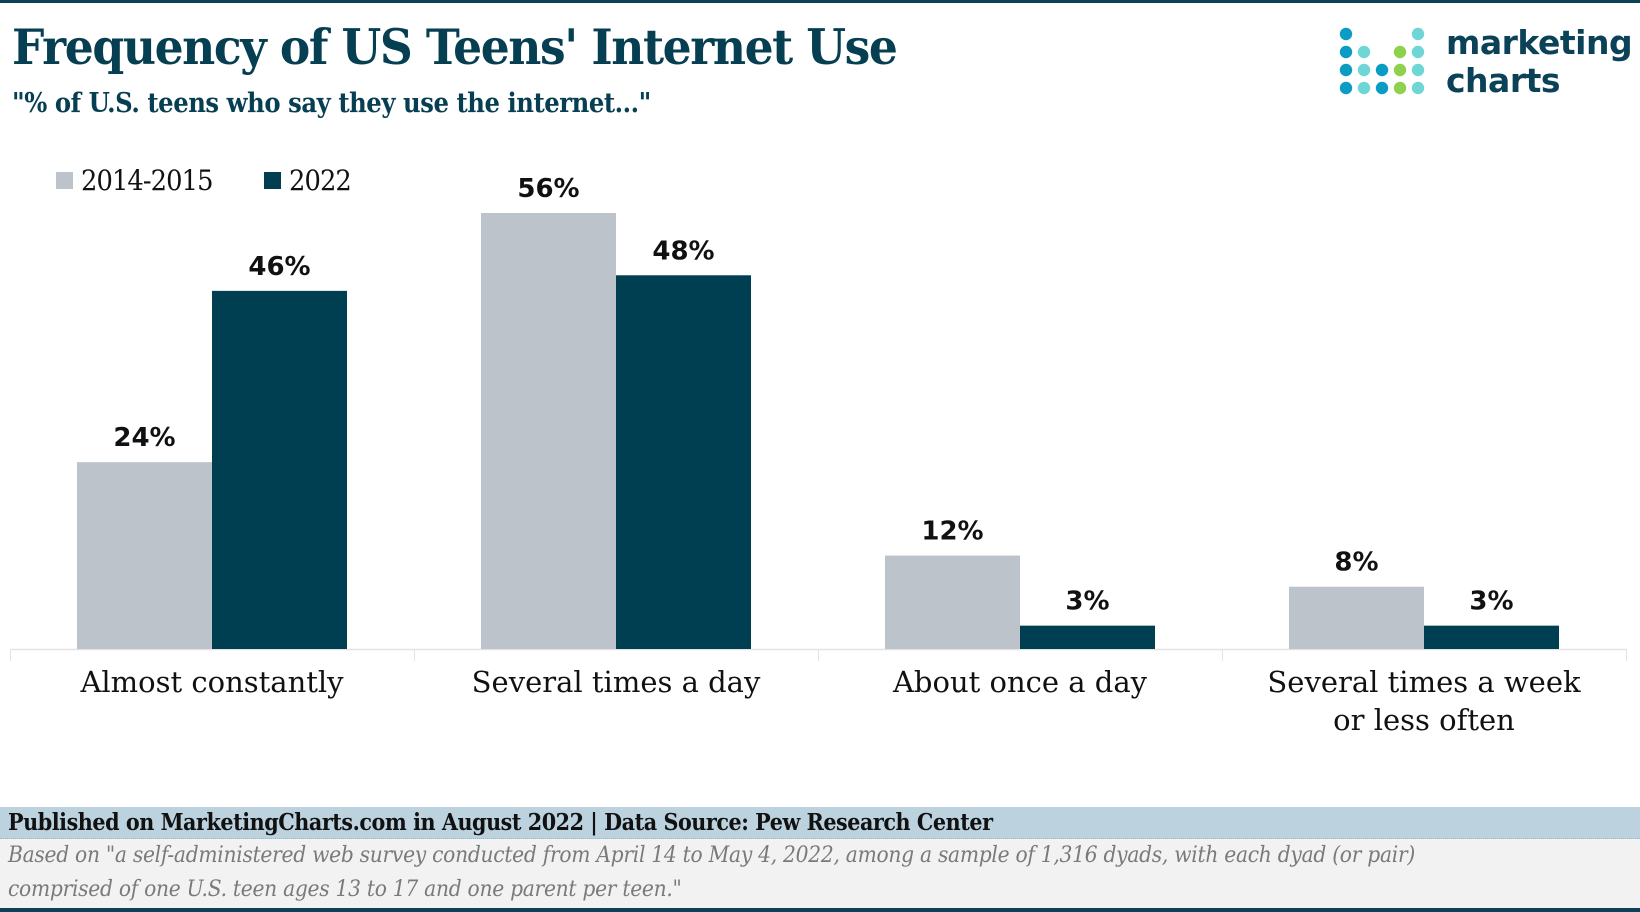  Describe the element at coordinates (144, 438) in the screenshot. I see `data-label: 24%` at that location.